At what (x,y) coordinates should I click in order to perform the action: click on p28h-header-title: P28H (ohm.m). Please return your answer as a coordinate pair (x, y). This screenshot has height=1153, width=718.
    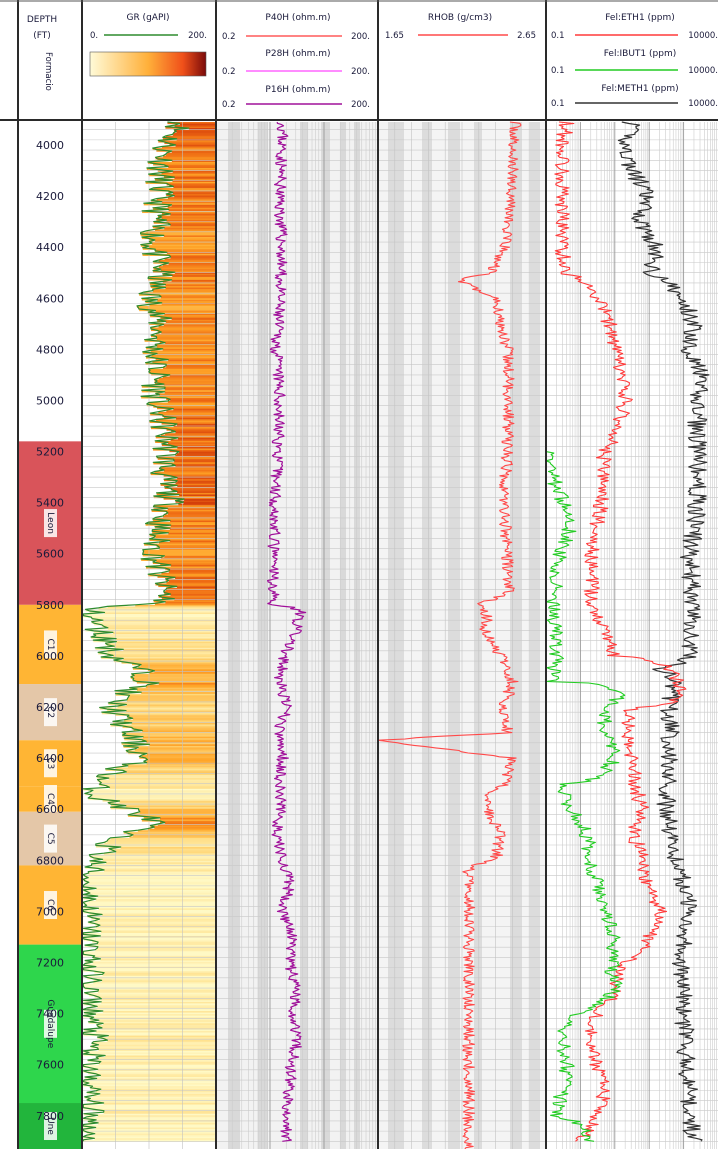
    Looking at the image, I should click on (297, 54).